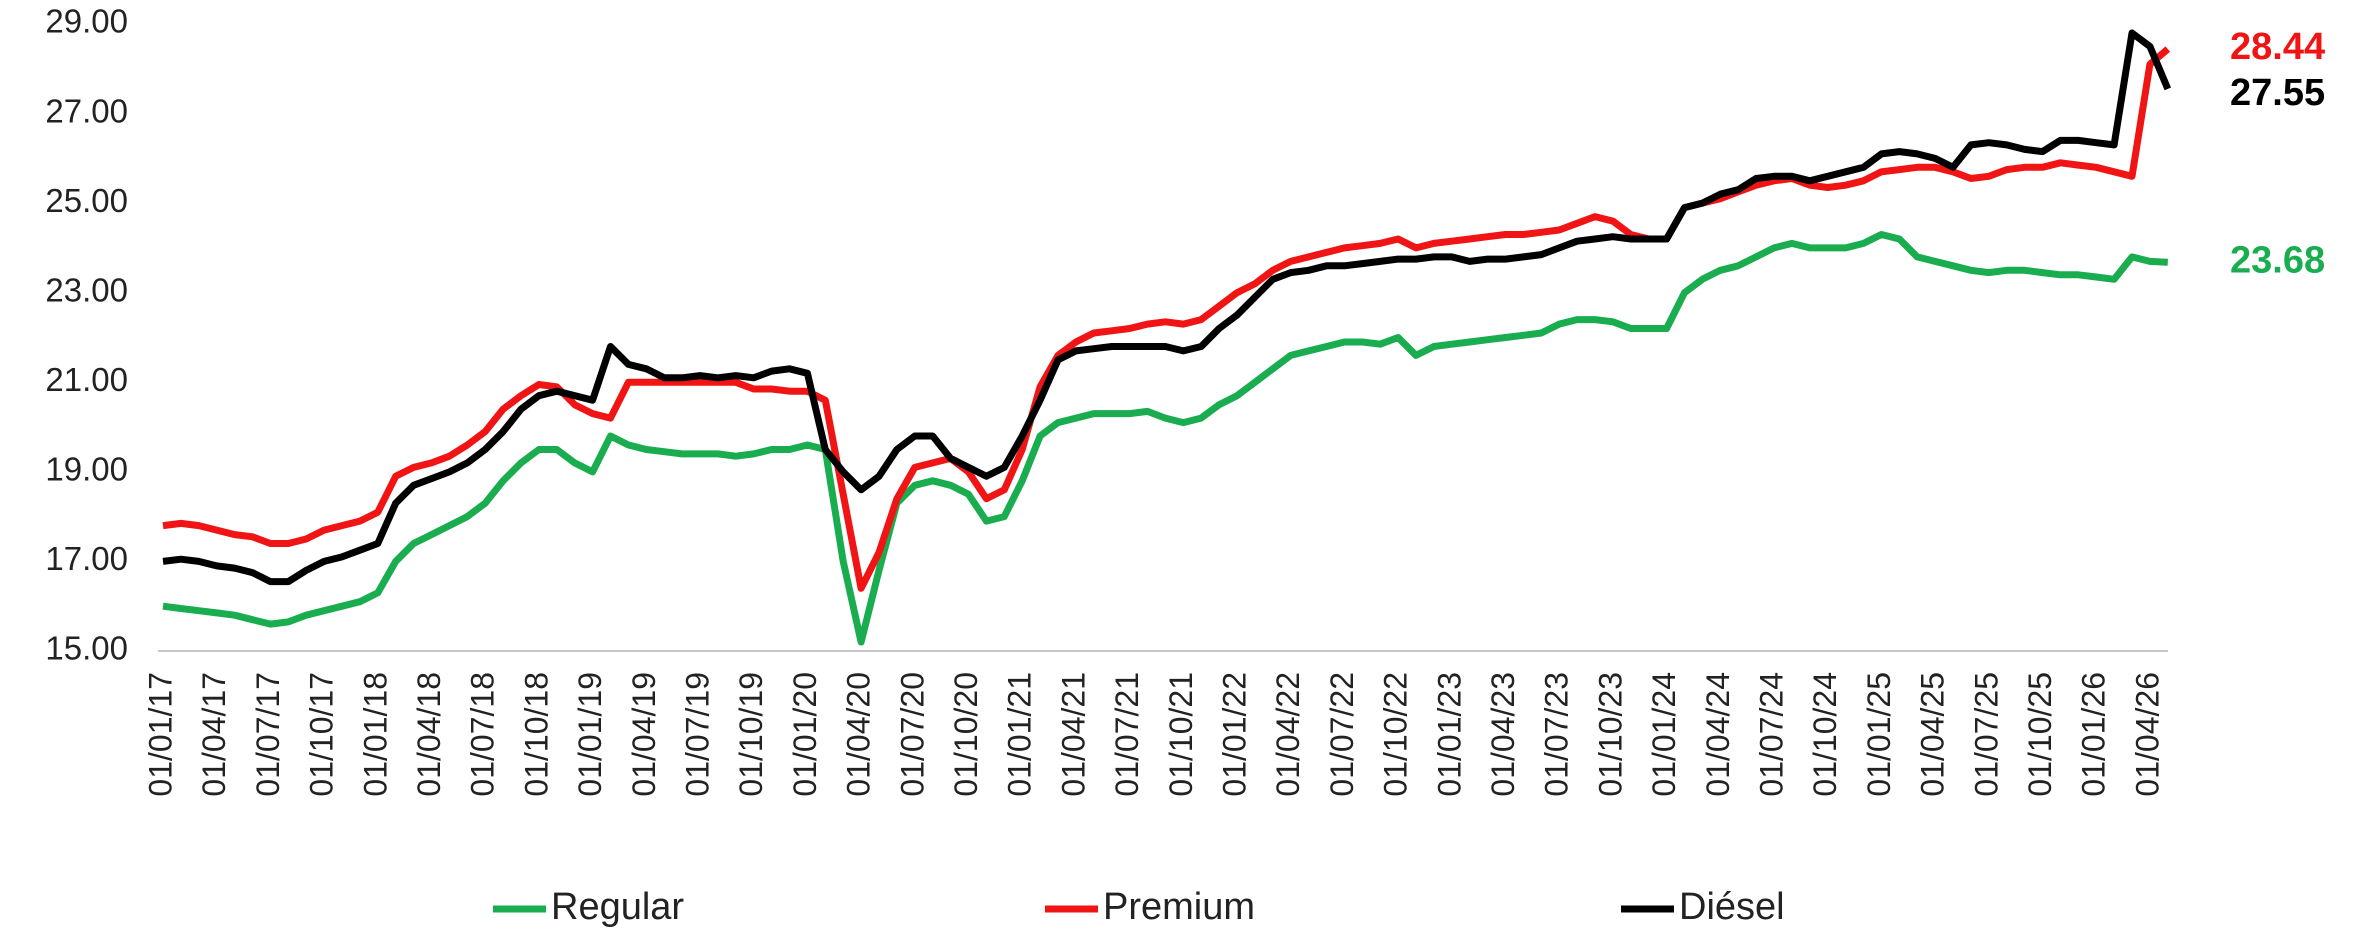 Image resolution: width=2364 pixels, height=933 pixels. What do you see at coordinates (1771, 734) in the screenshot?
I see `x-tick-label: 01/07/24` at bounding box center [1771, 734].